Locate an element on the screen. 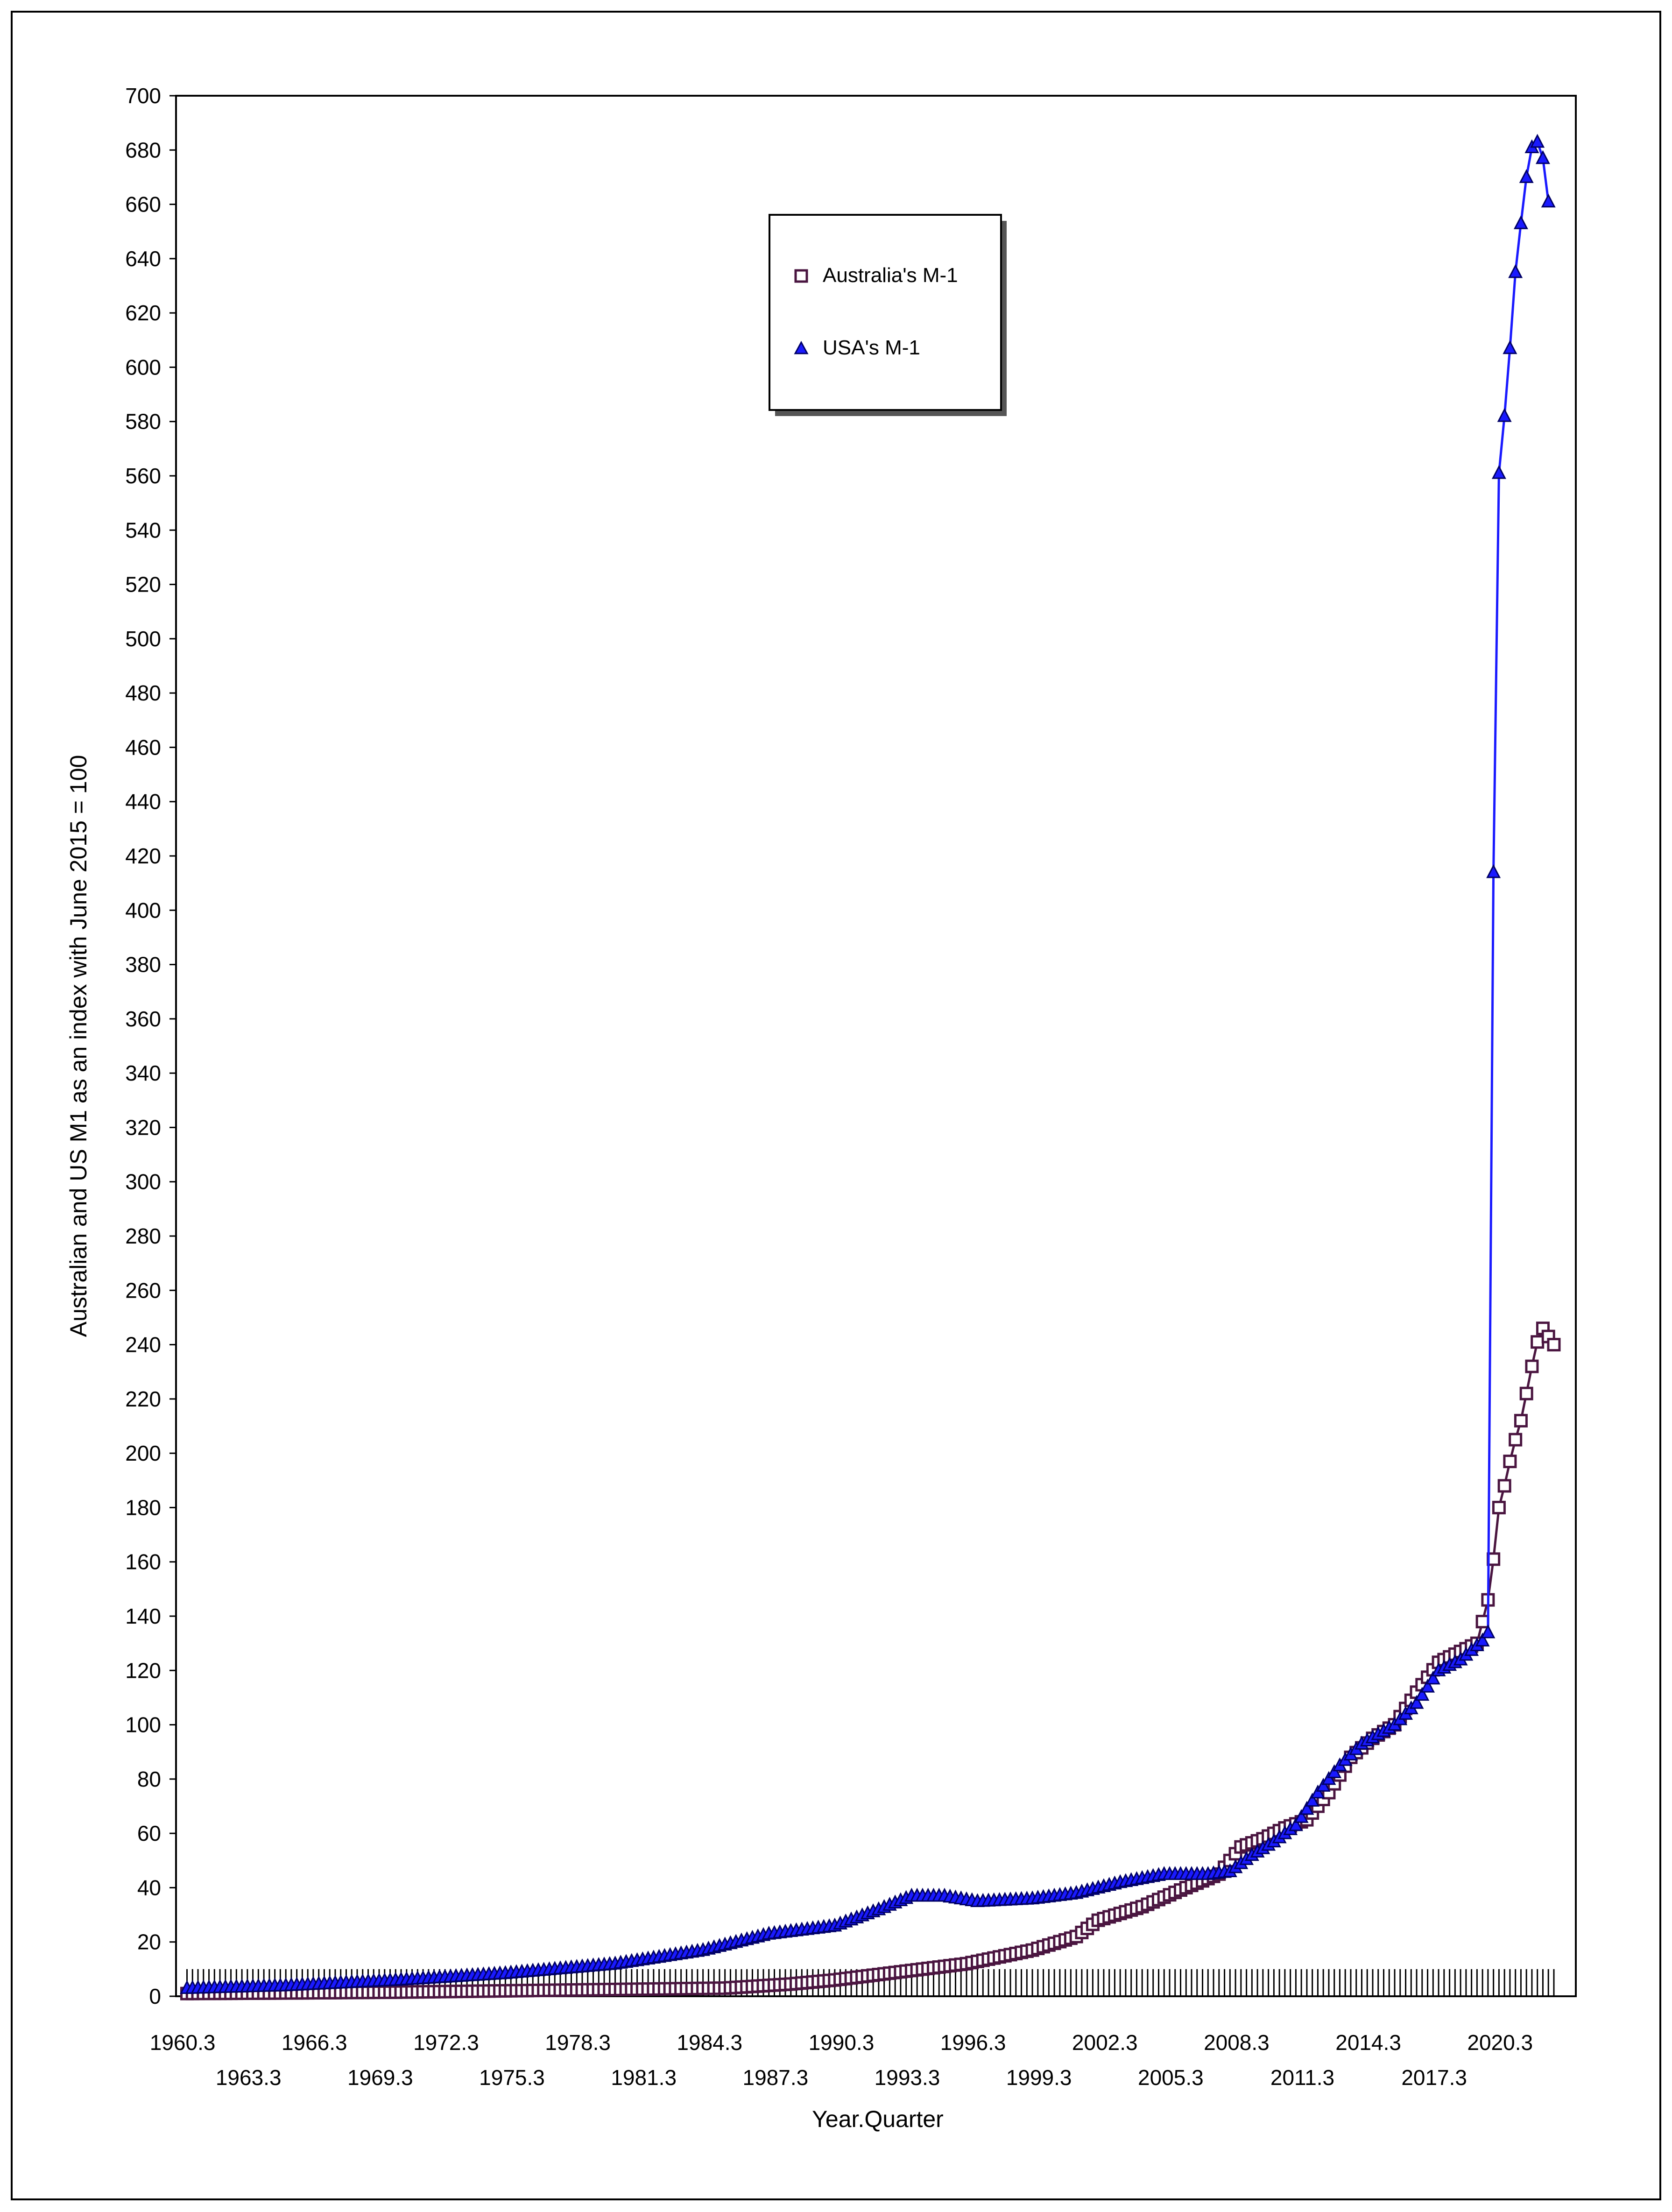 Image resolution: width=1672 pixels, height=2212 pixels. y-tick-label: 400 is located at coordinates (143, 910).